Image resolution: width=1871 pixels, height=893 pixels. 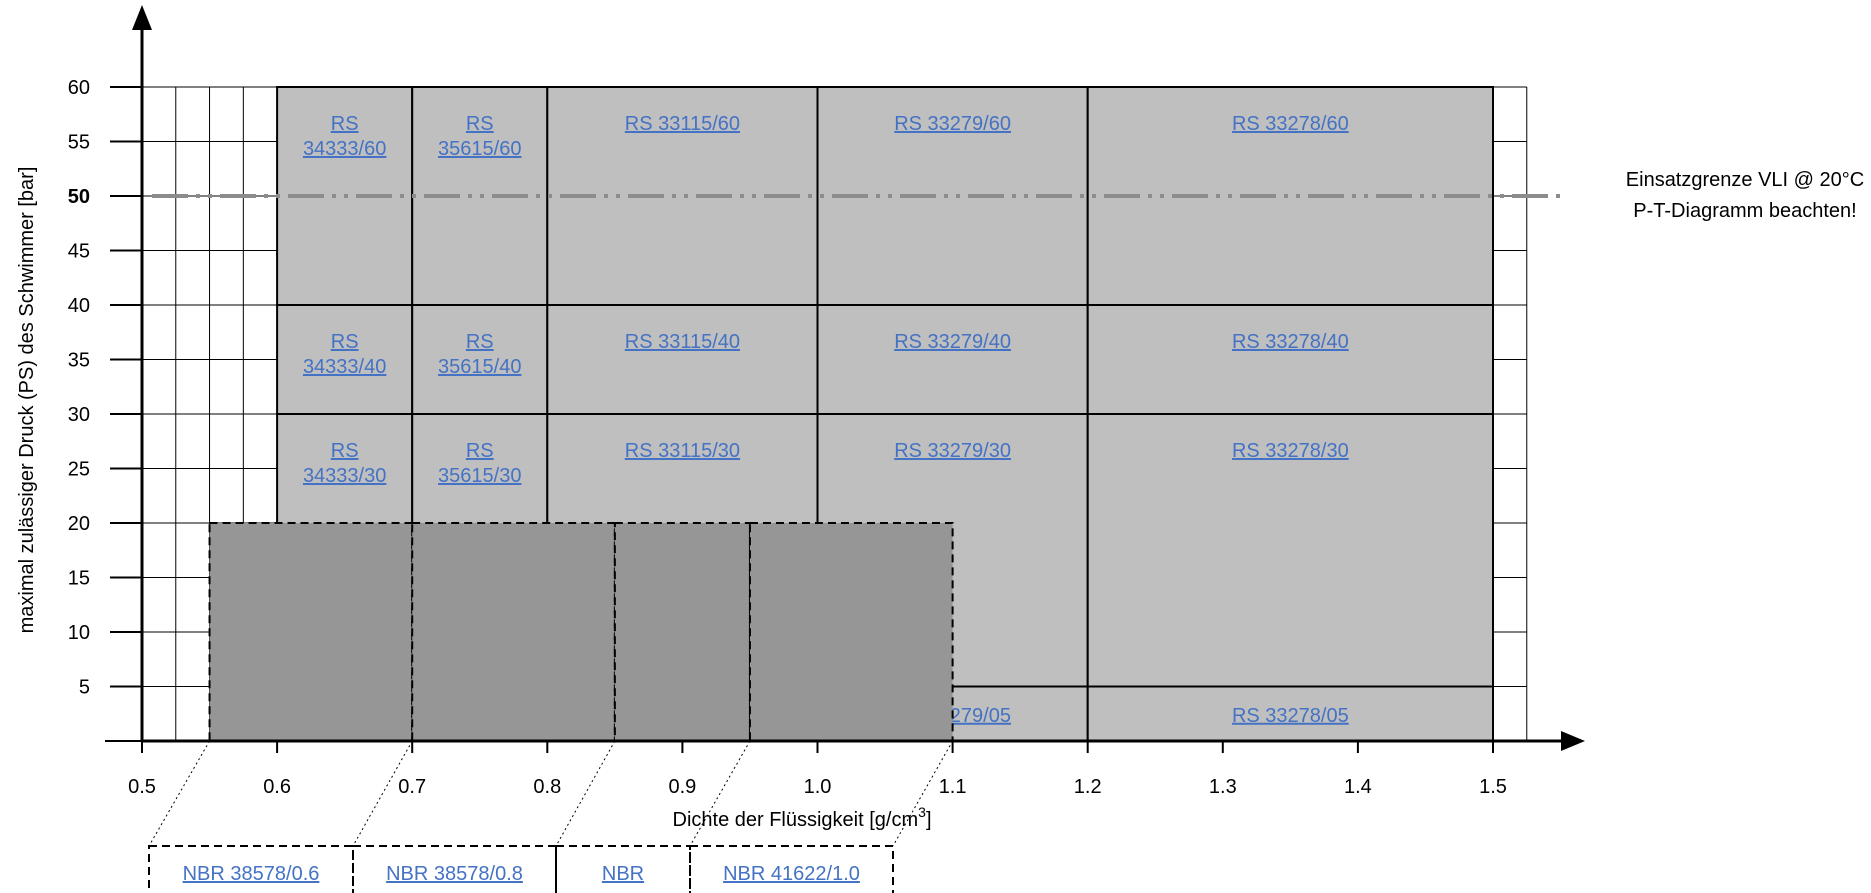 What do you see at coordinates (79, 143) in the screenshot?
I see `y-tick-label: 55` at bounding box center [79, 143].